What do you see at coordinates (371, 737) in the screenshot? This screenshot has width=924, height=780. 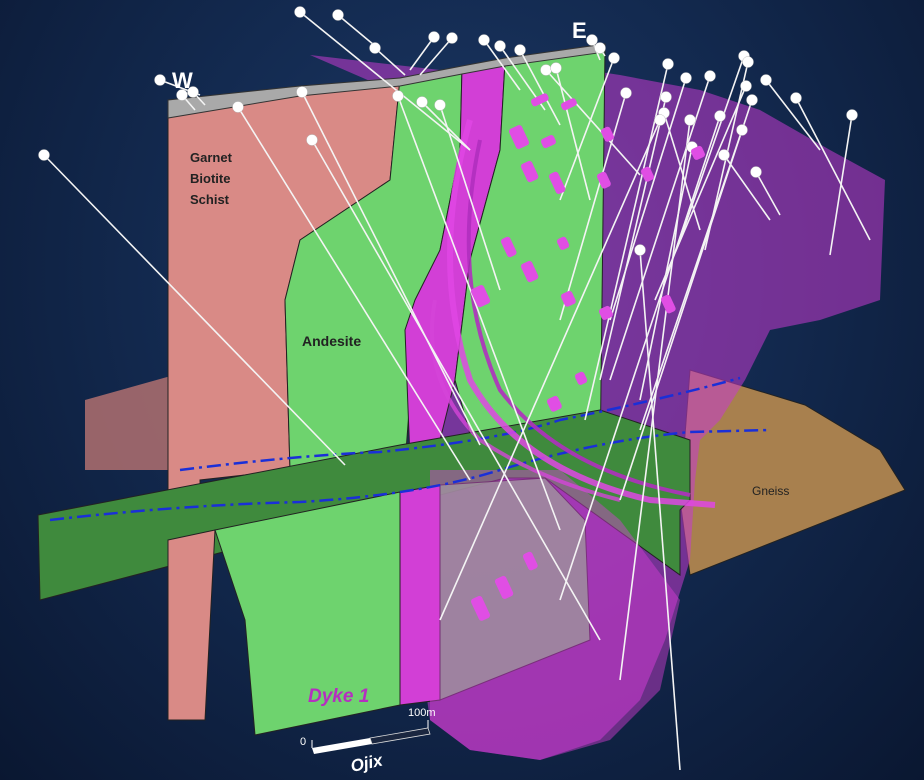 I see `scale-bar-icon` at bounding box center [371, 737].